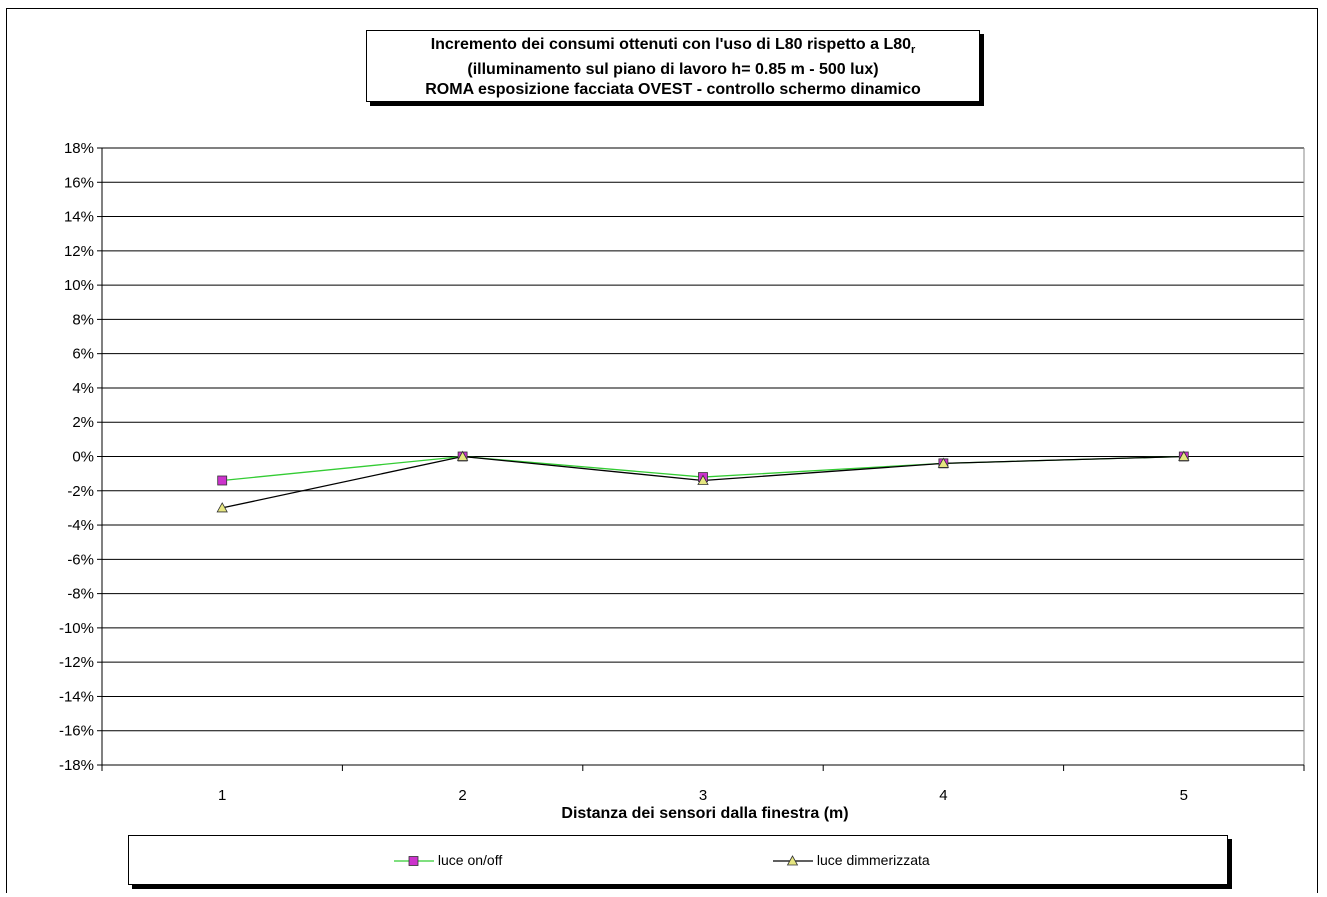  I want to click on y-tick-label: -10%, so click(76, 628).